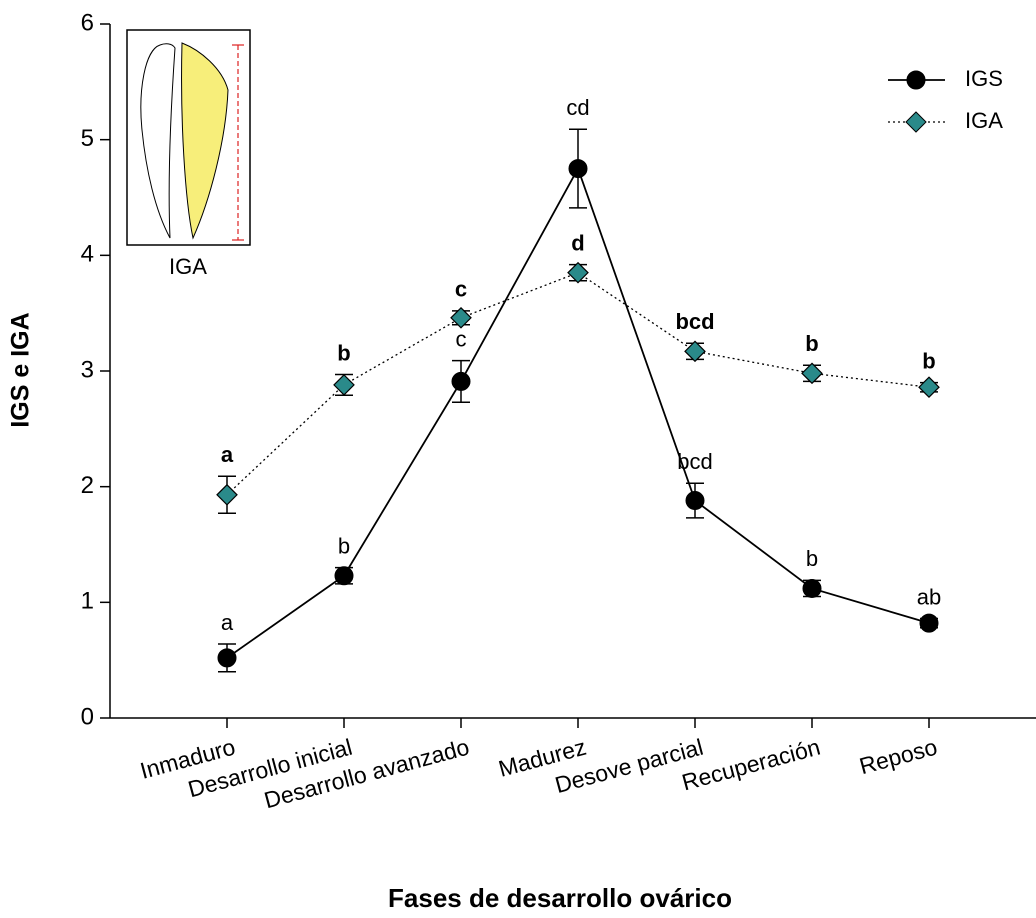  I want to click on value-label: d, so click(577, 242).